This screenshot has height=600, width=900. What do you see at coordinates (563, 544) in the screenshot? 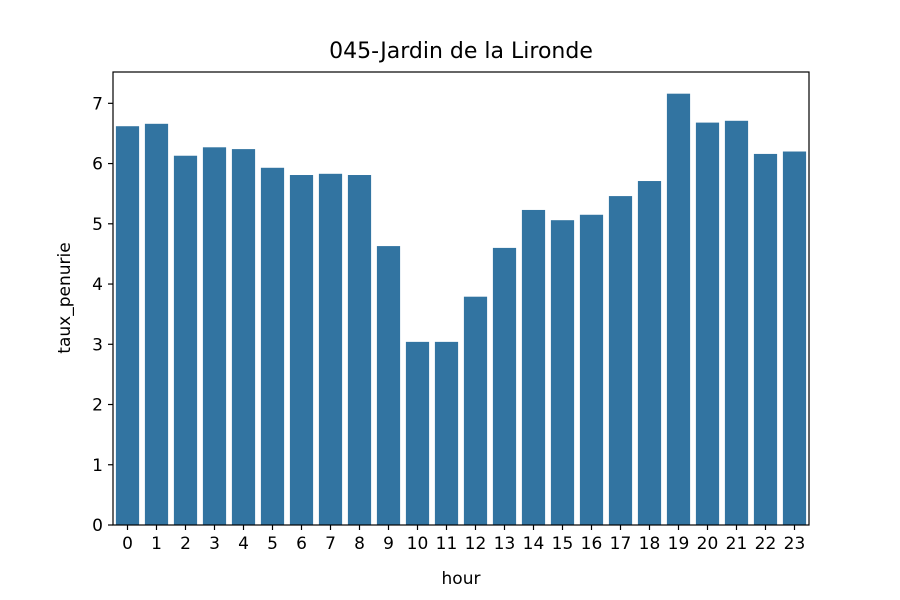
I see `x-tick-label: 15` at bounding box center [563, 544].